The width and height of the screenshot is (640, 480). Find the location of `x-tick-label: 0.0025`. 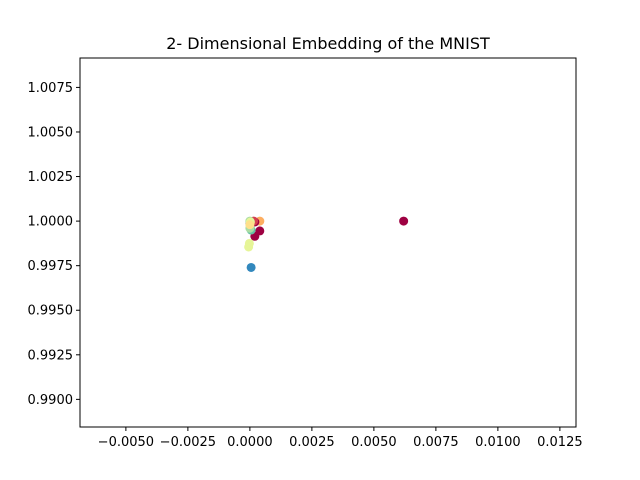

x-tick-label: 0.0025 is located at coordinates (312, 442).